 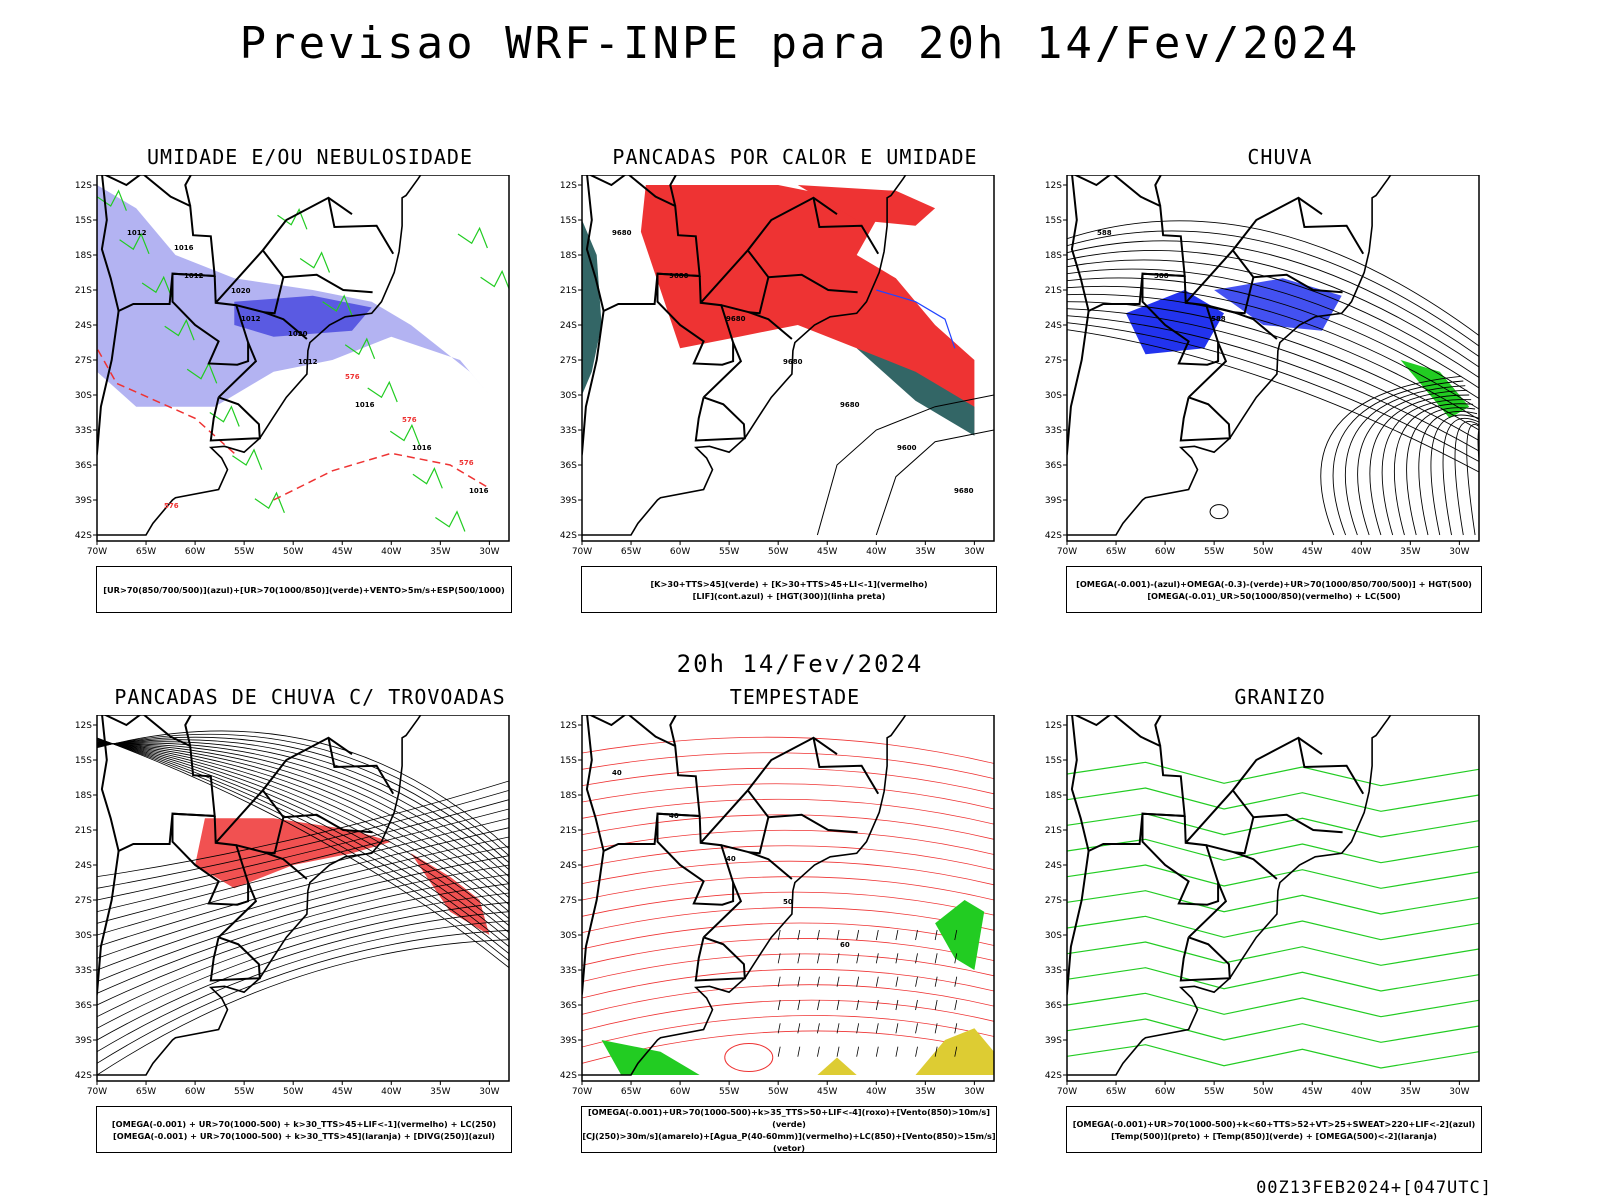 I want to click on page-title: Previsao WRF-INPE para 20h 14/Fev/2024, so click(x=800, y=43).